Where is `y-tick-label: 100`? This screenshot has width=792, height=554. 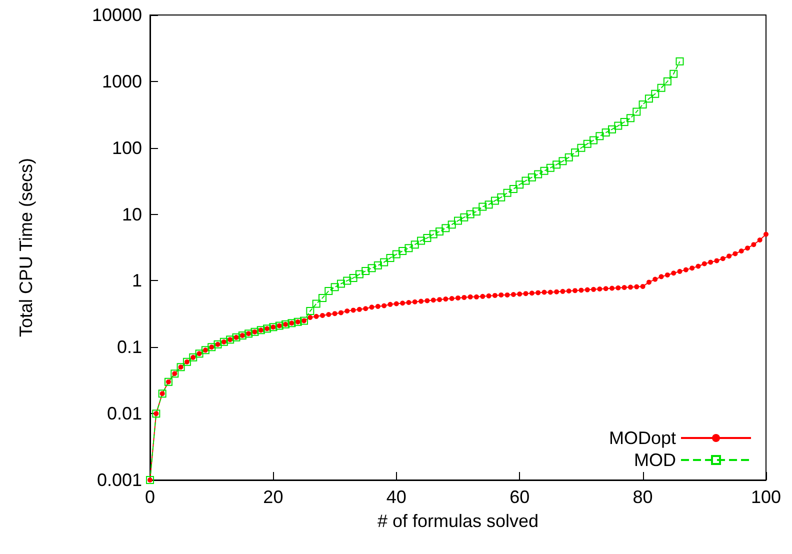 y-tick-label: 100 is located at coordinates (127, 148).